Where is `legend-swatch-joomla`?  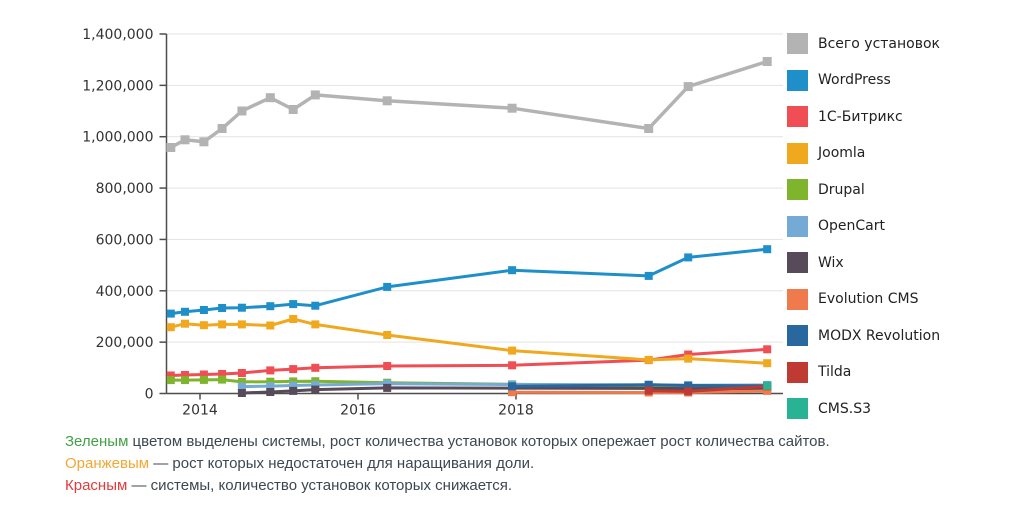
legend-swatch-joomla is located at coordinates (797, 153).